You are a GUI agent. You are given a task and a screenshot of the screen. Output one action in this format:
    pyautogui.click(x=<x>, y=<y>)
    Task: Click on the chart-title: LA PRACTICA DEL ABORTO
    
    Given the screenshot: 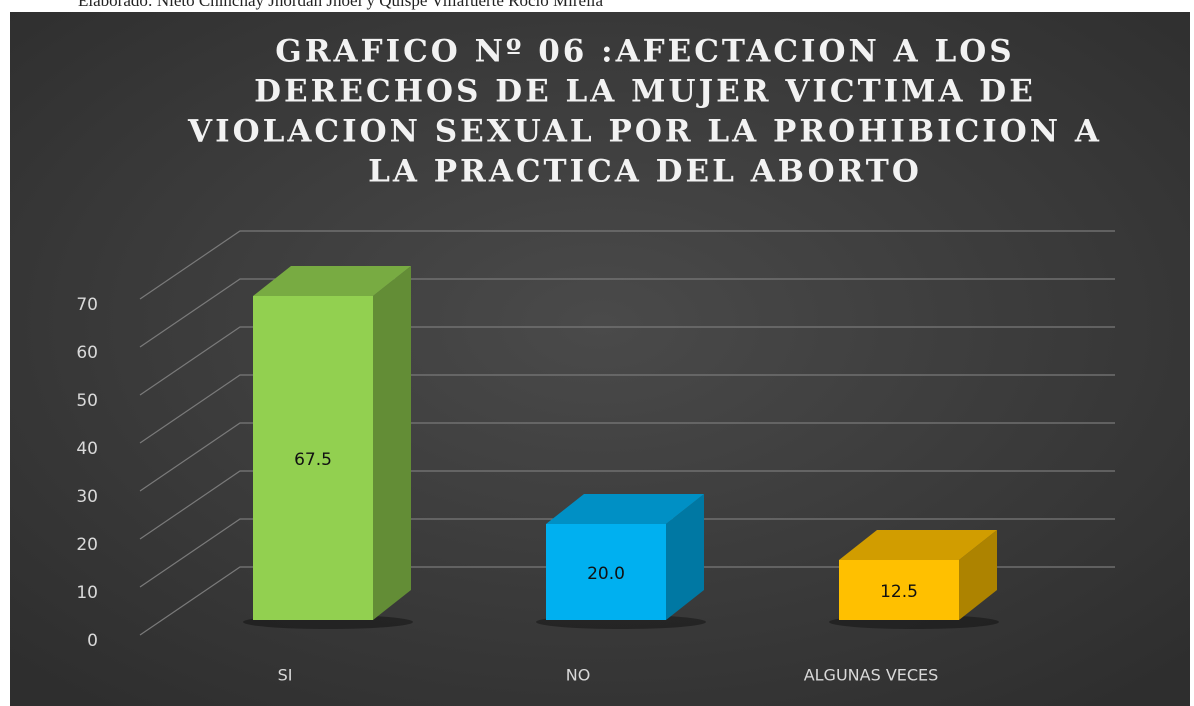 What is the action you would take?
    pyautogui.click(x=645, y=172)
    